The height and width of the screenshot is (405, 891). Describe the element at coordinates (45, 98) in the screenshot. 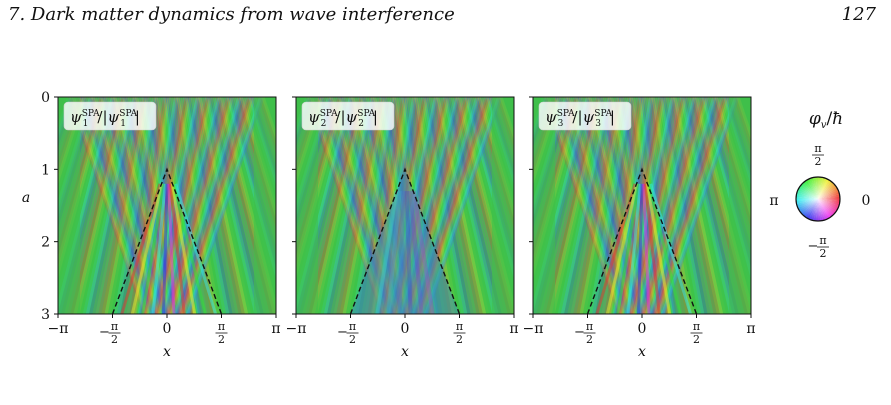

I see `y-tick-label: 0` at that location.